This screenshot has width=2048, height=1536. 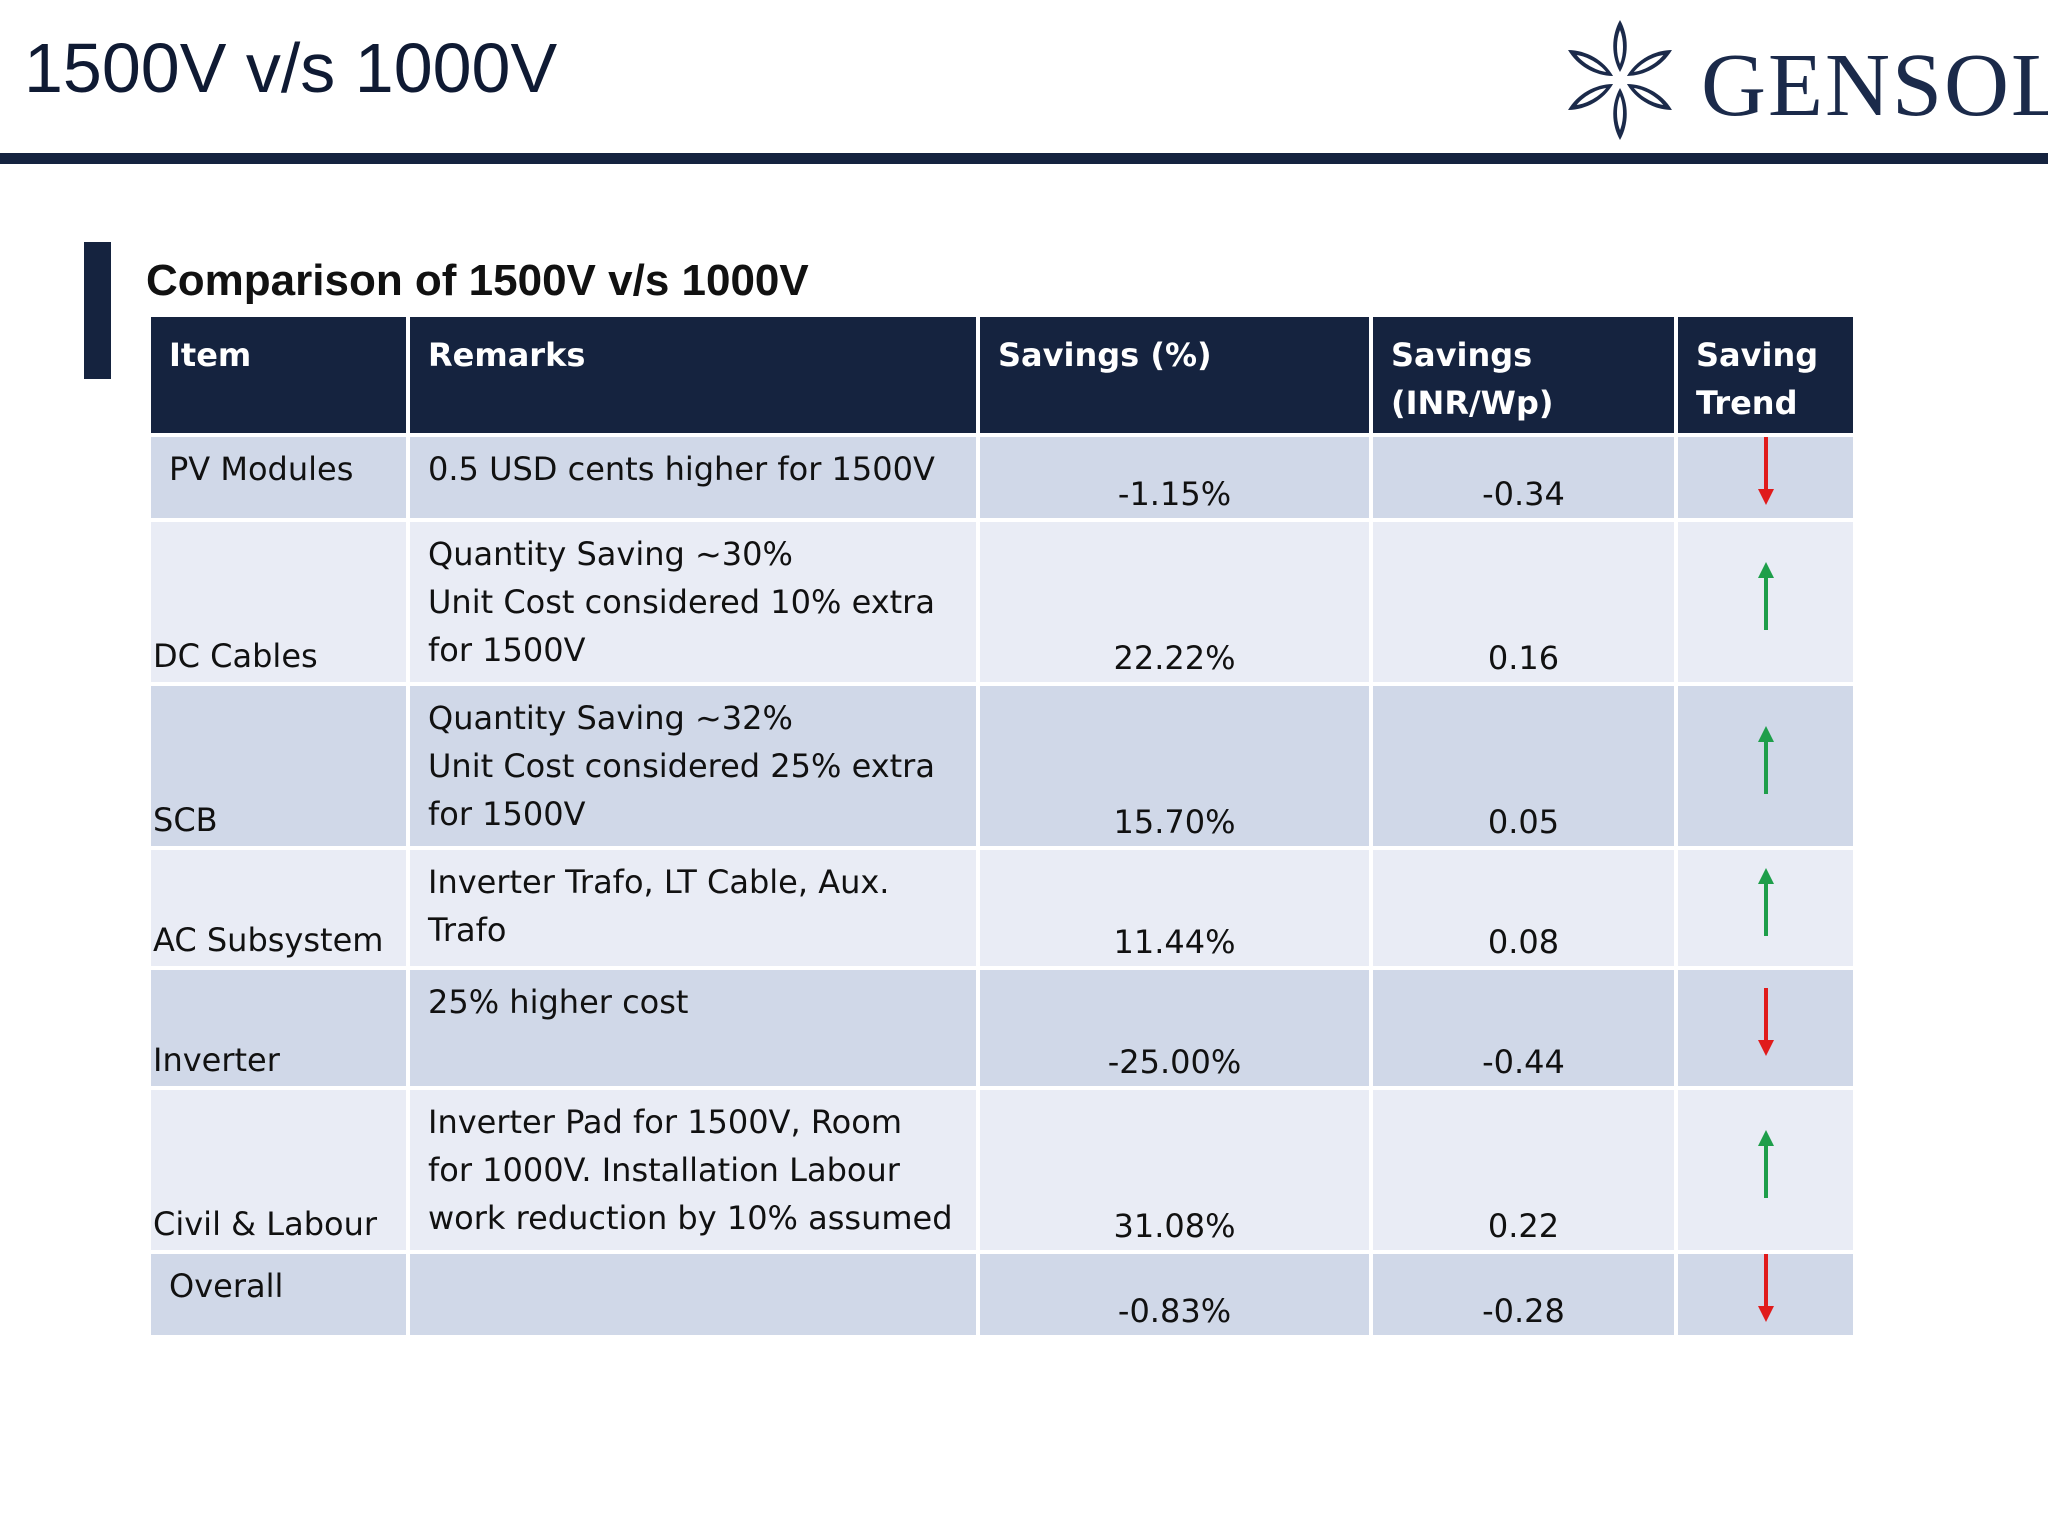 I want to click on row-savings-inr: 0.05, so click(x=1523, y=766).